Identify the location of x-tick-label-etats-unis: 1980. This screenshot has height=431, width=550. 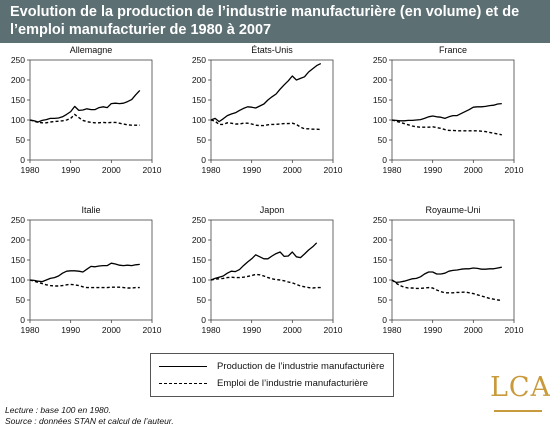
(211, 170).